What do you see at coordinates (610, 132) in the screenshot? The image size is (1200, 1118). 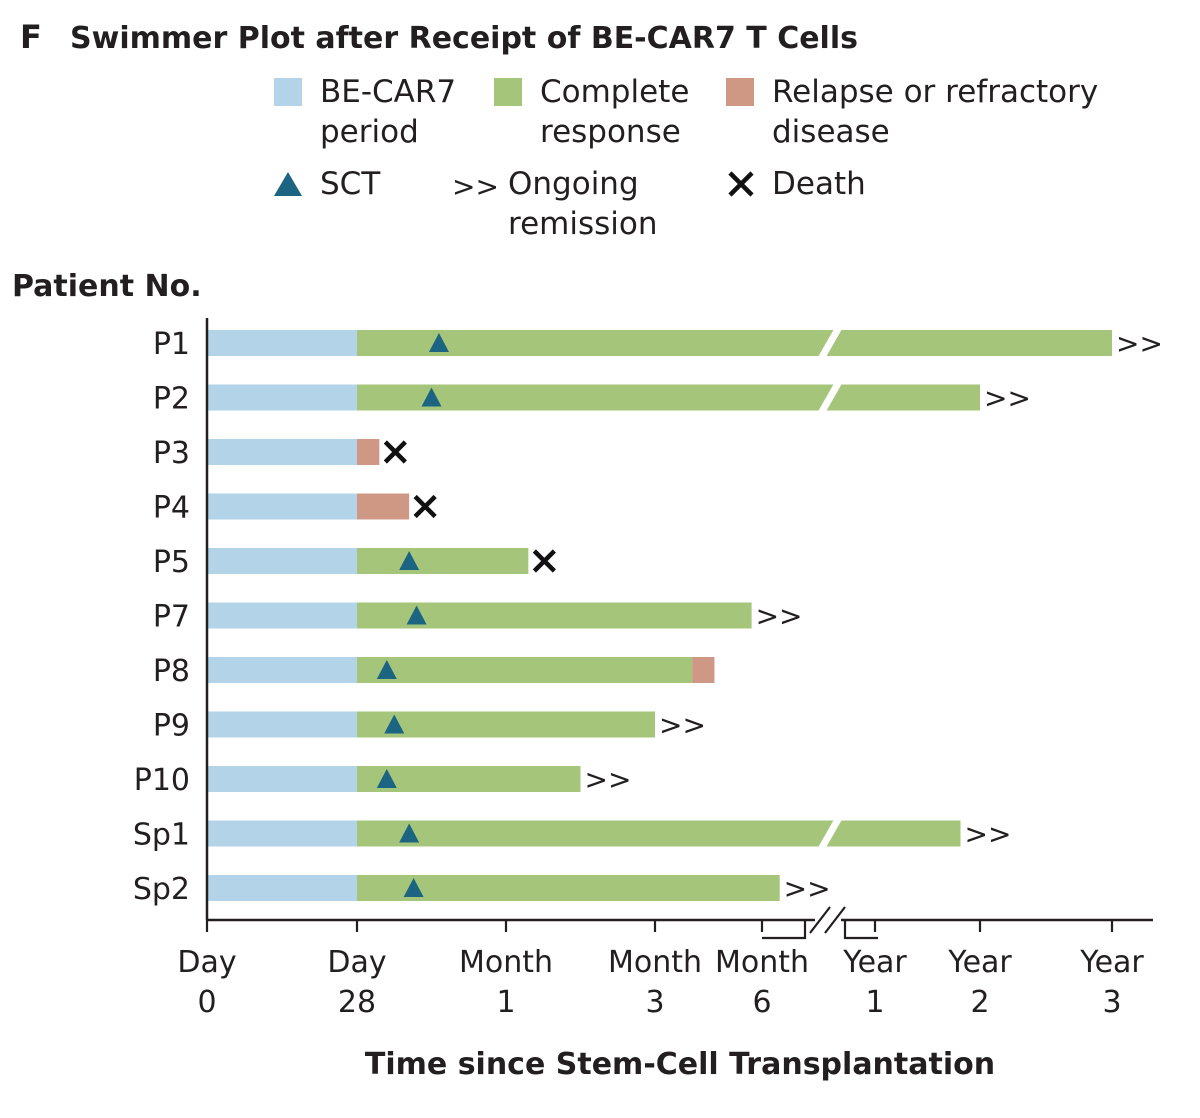 I see `legend-label-cr: response` at bounding box center [610, 132].